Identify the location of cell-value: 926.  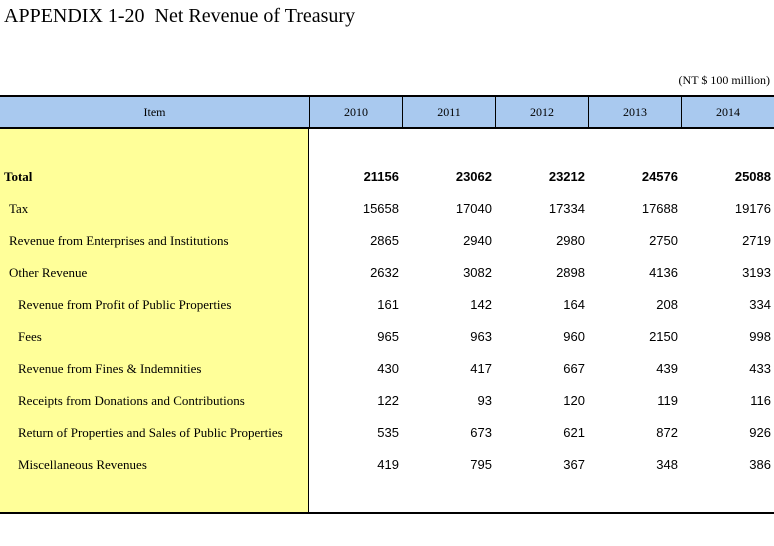
(760, 432).